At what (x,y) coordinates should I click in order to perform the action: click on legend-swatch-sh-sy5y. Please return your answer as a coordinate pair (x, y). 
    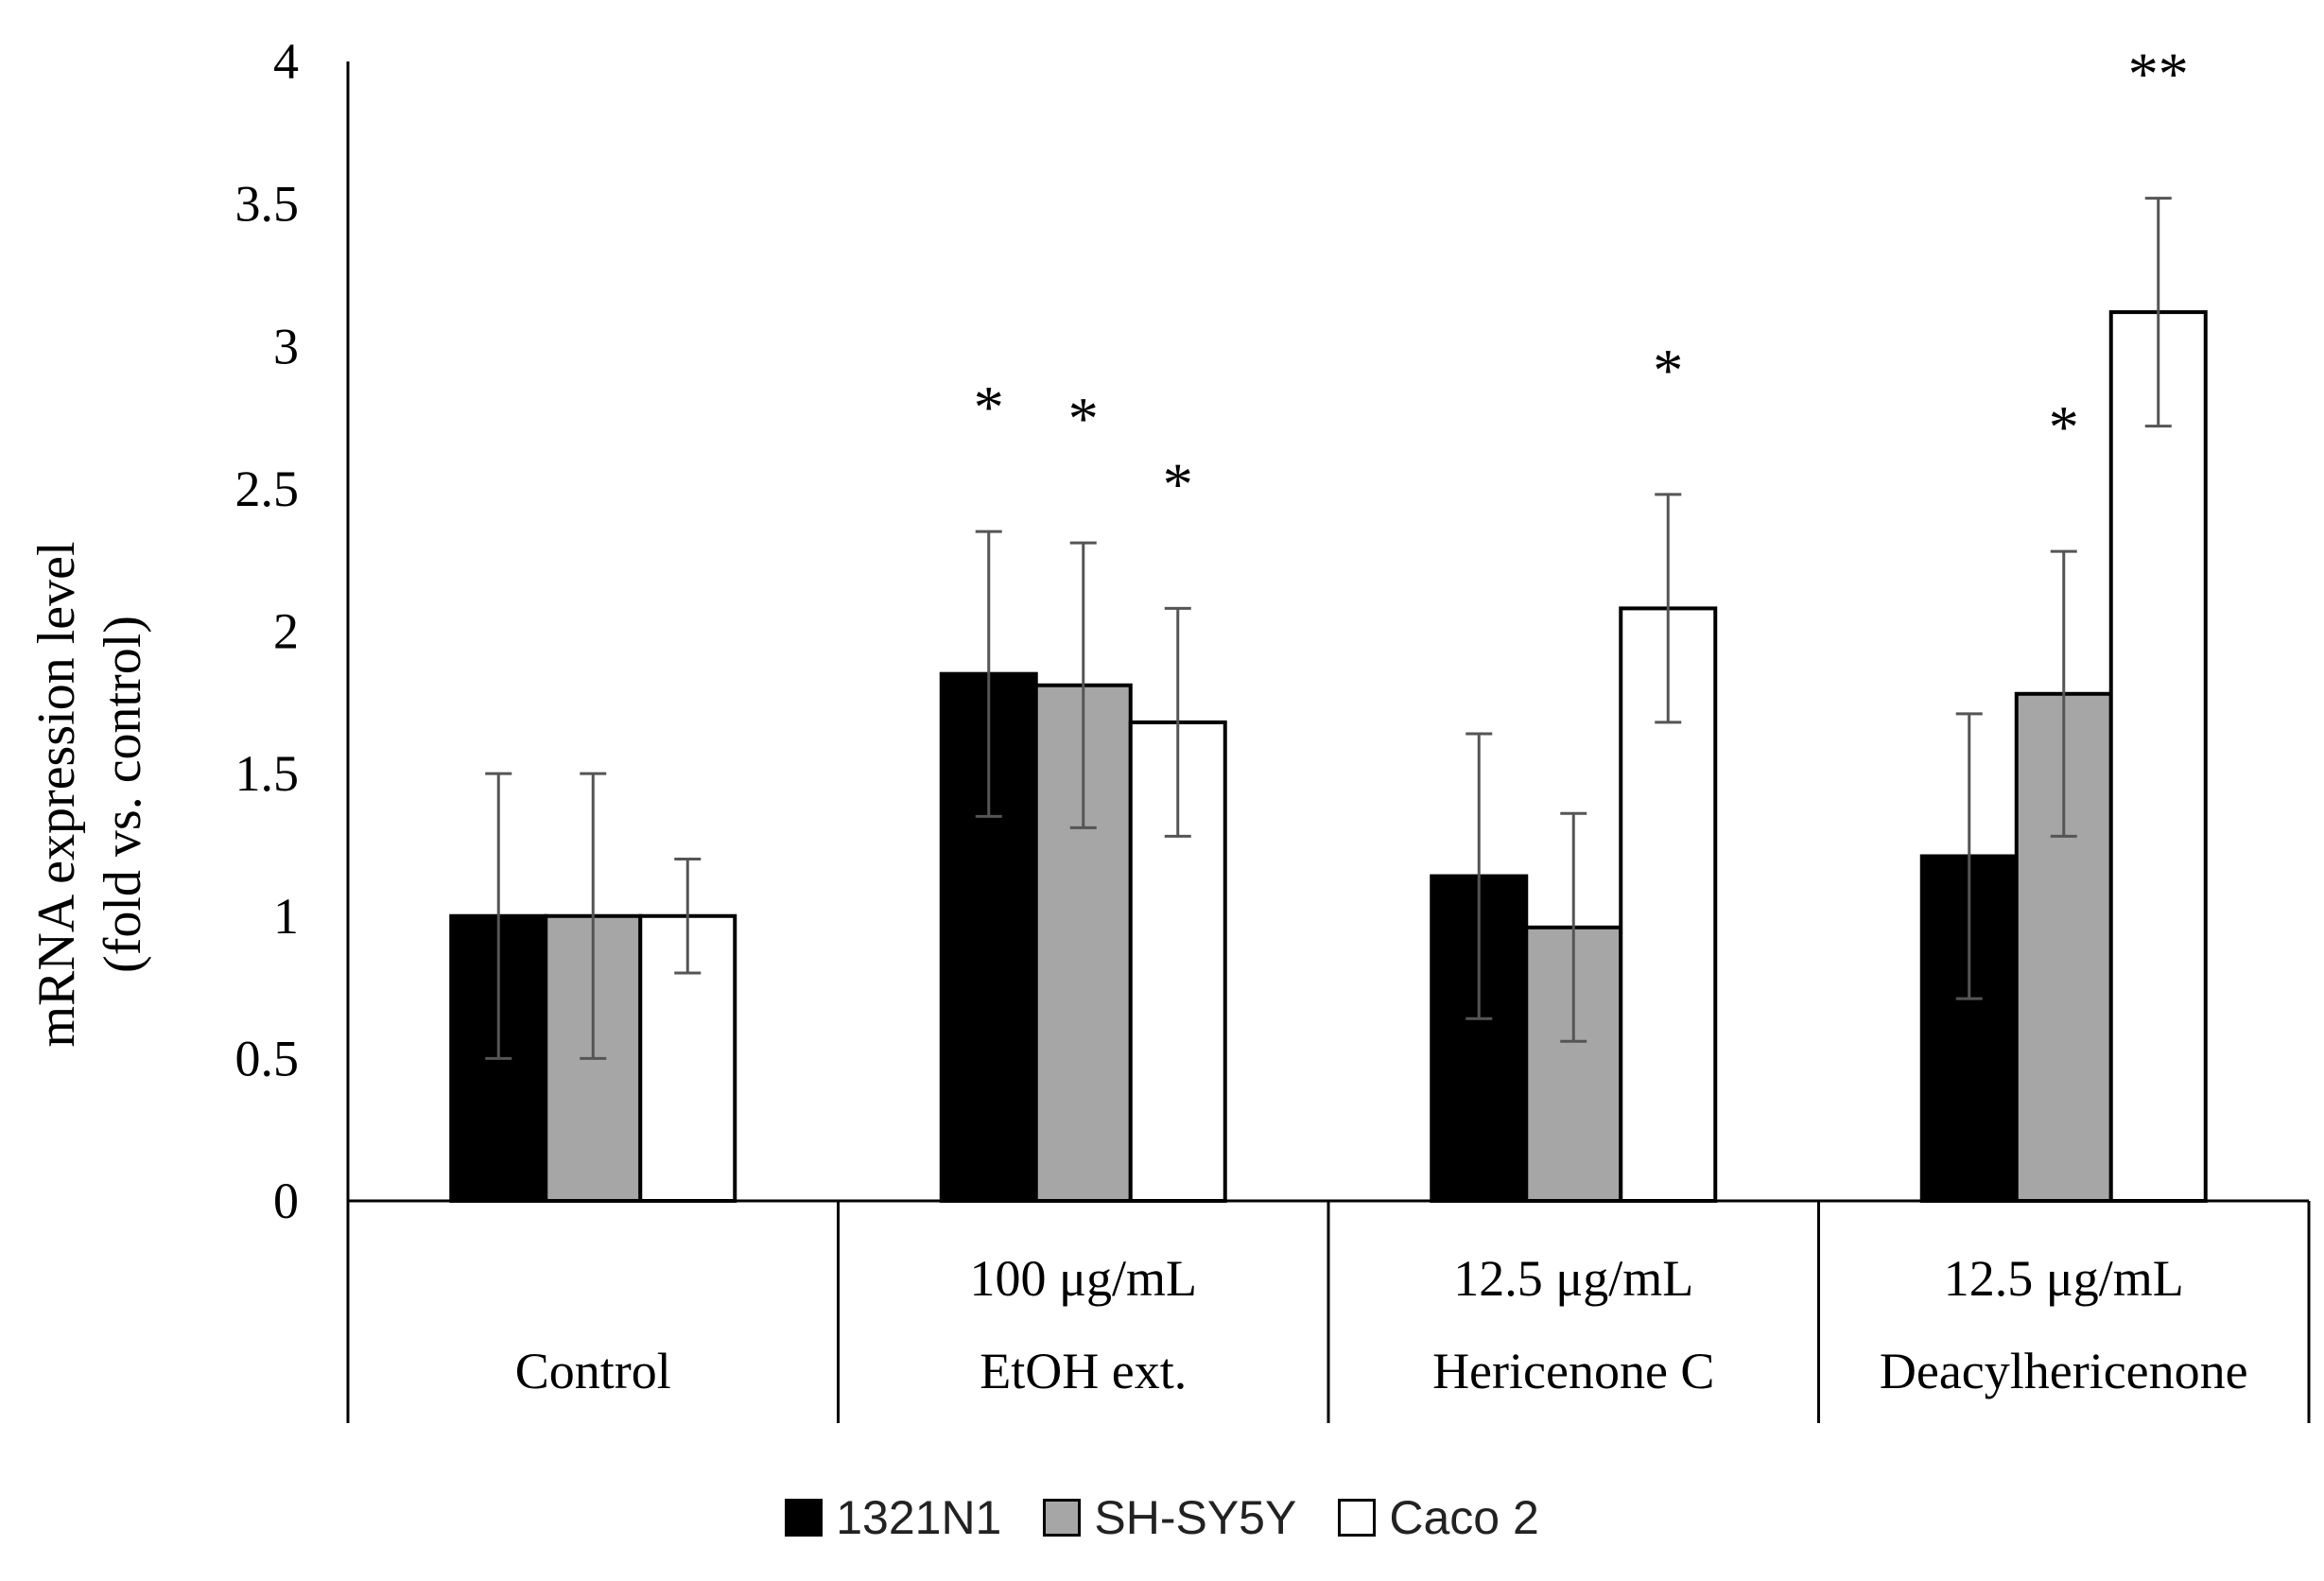
    Looking at the image, I should click on (1062, 1518).